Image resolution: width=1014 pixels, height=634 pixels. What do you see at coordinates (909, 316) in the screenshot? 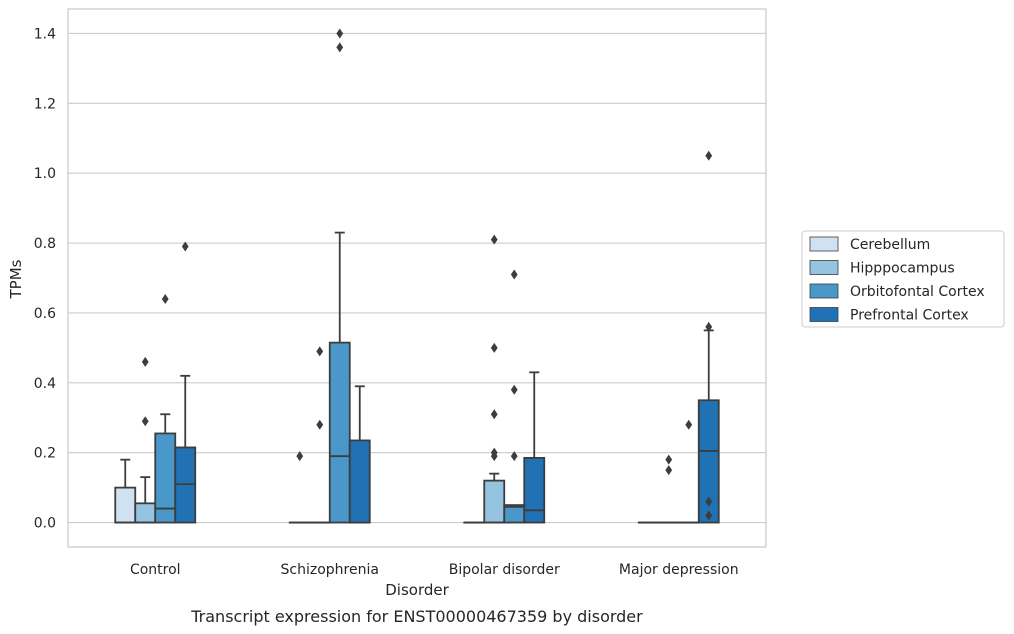
I see `legend-label: Prefrontal Cortex` at bounding box center [909, 316].